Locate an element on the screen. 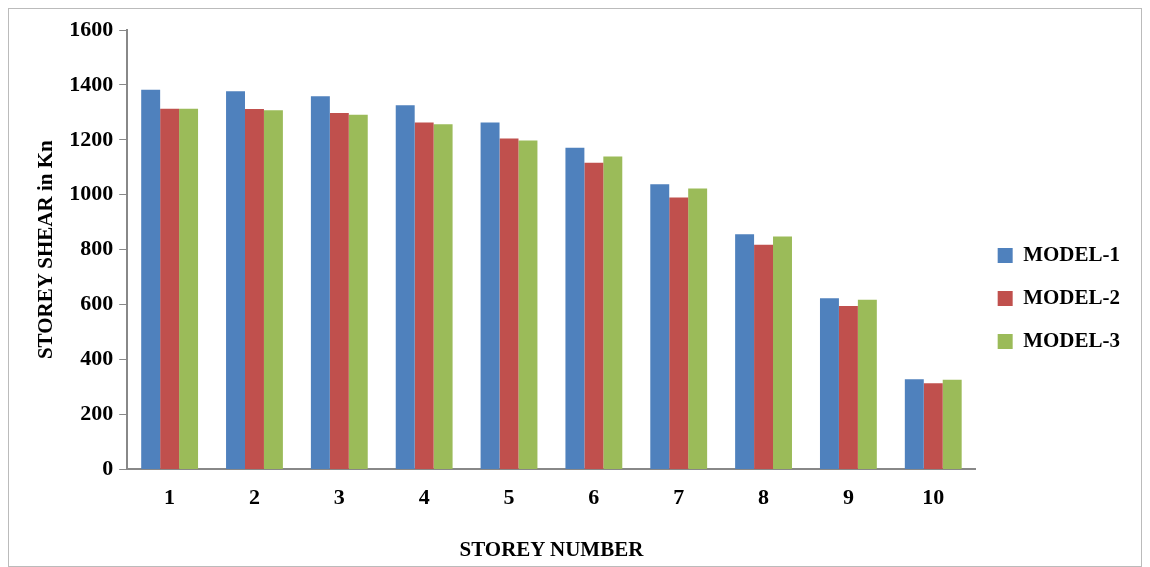 The width and height of the screenshot is (1150, 567). x-tick-label: 1 is located at coordinates (170, 497).